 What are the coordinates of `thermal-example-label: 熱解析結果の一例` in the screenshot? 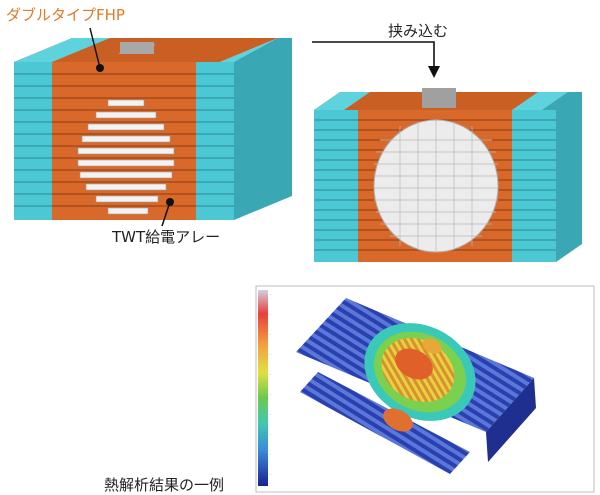 It's located at (164, 485).